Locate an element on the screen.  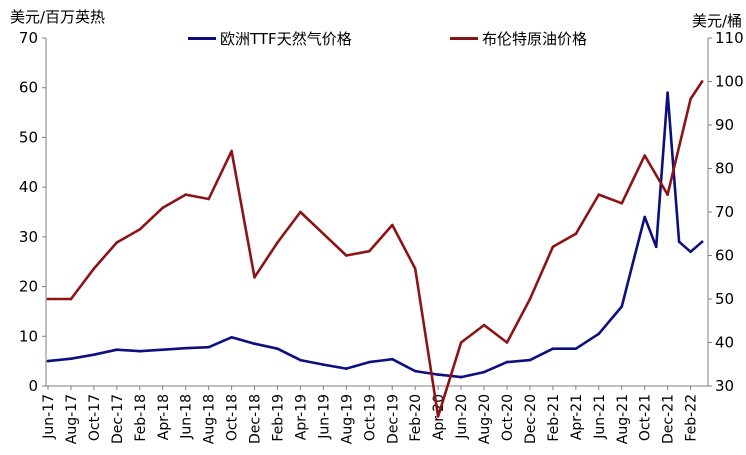
x-tick-label: Oct-20 is located at coordinates (508, 417).